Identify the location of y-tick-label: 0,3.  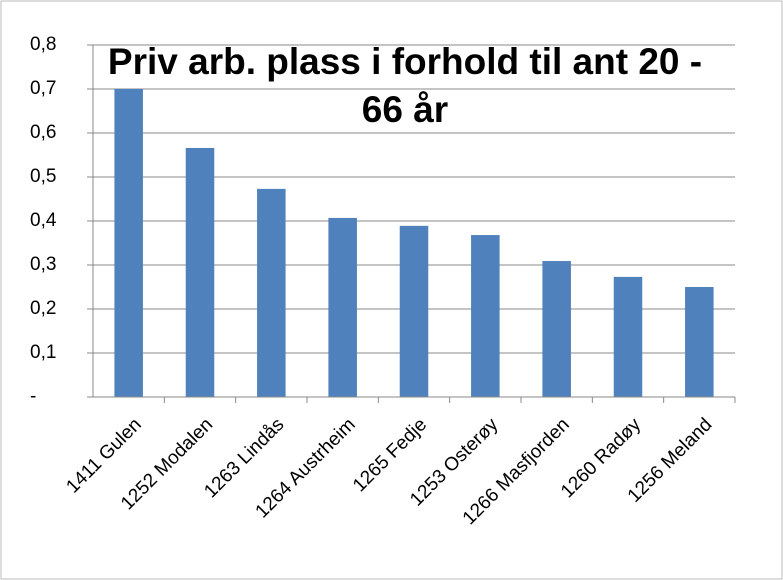
(43, 264).